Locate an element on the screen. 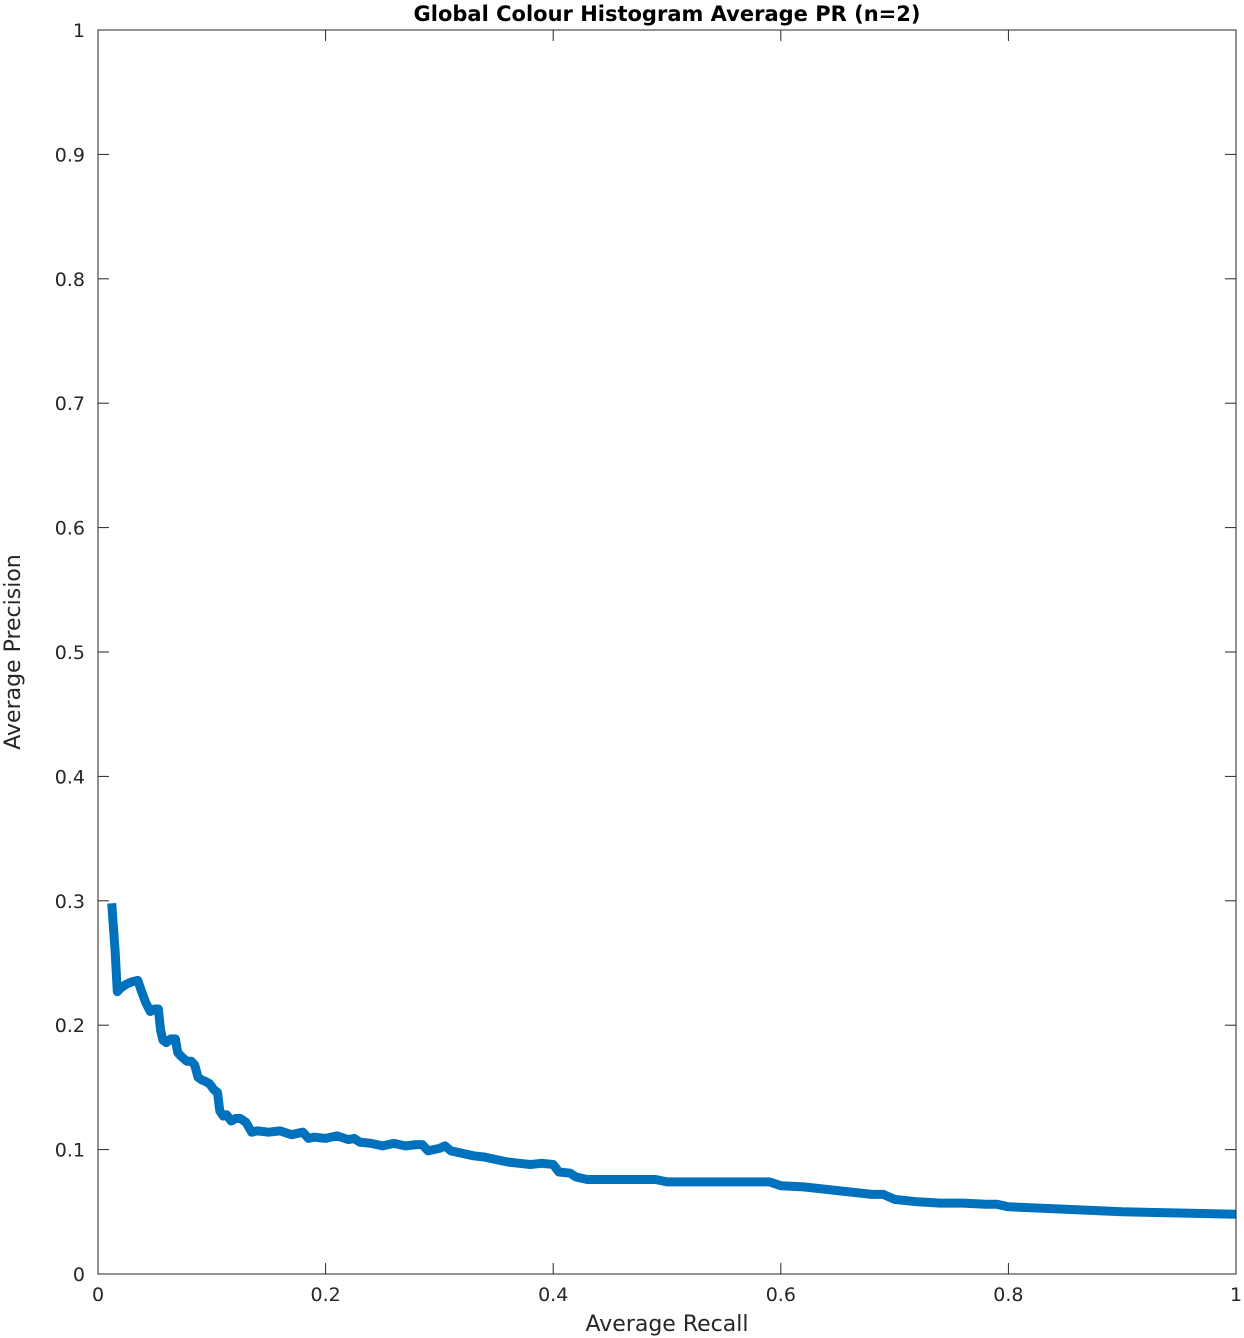  y-axis-label: Average Precision is located at coordinates (13, 652).